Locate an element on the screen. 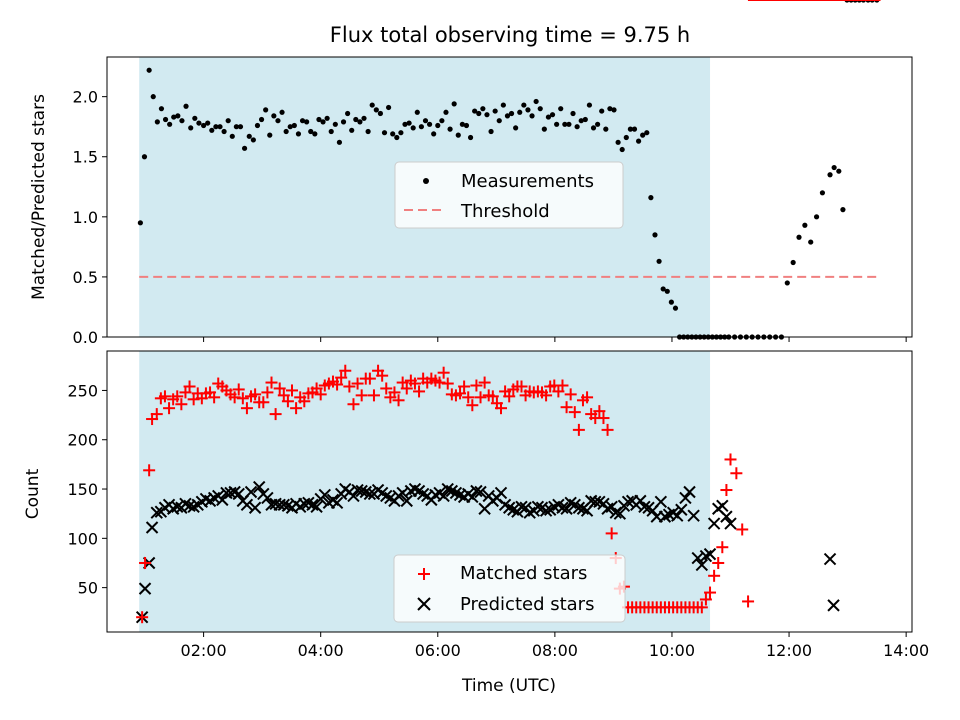 This screenshot has width=960, height=720. predicted-legend-label: Predicted stars is located at coordinates (527, 604).